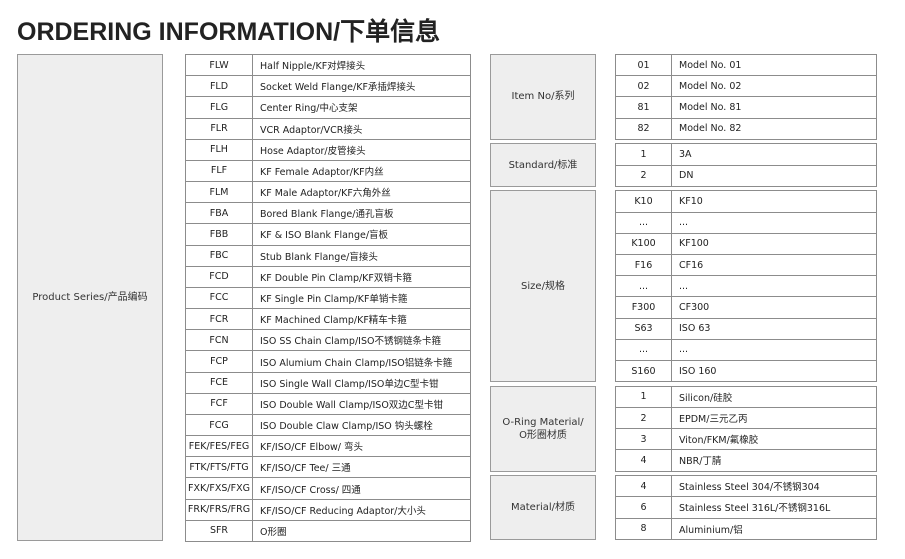 This screenshot has height=559, width=905. What do you see at coordinates (219, 276) in the screenshot?
I see `series-code: FCD` at bounding box center [219, 276].